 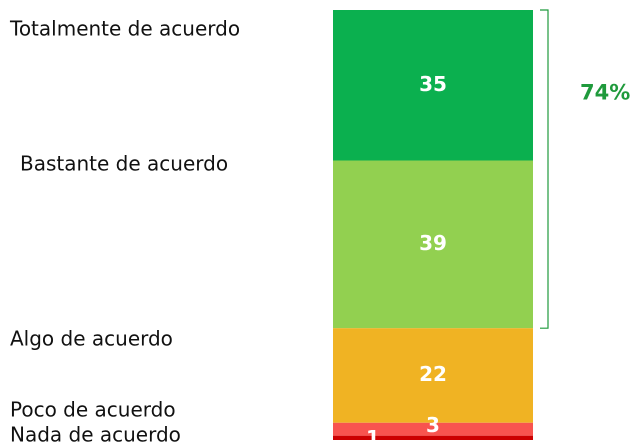 What do you see at coordinates (93, 410) in the screenshot?
I see `category-label: Poco de acuerdo` at bounding box center [93, 410].